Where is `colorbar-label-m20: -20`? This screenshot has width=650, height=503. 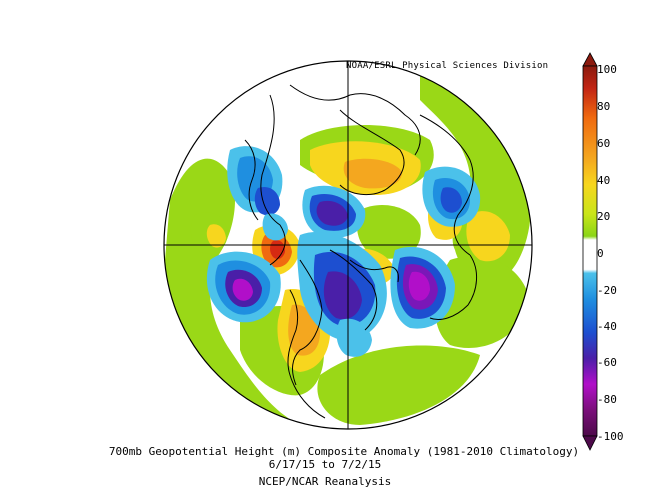
colorbar-label-m20: -20 is located at coordinates (607, 290).